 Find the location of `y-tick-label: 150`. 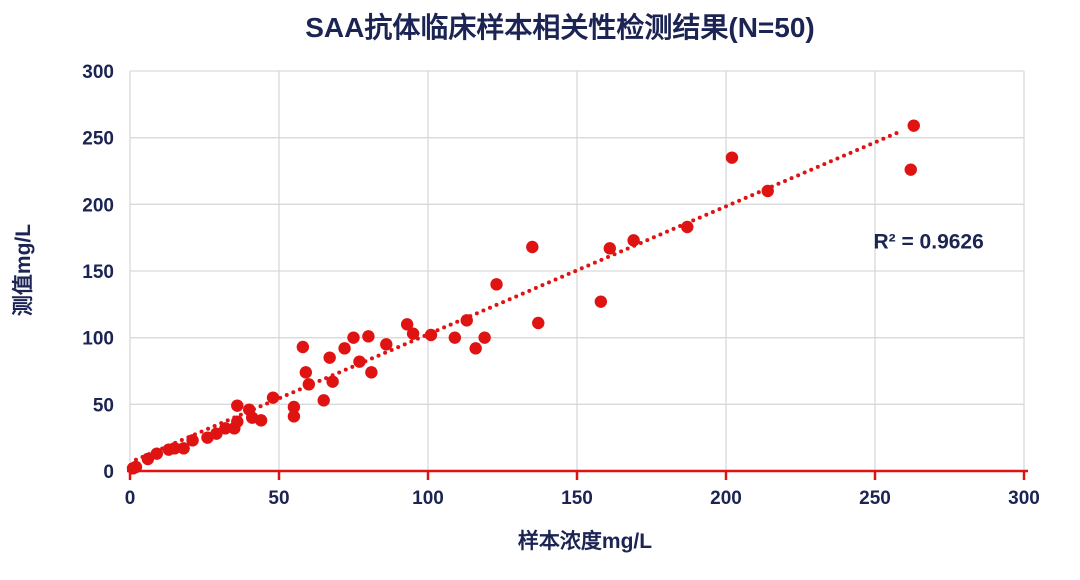

y-tick-label: 150 is located at coordinates (98, 272).